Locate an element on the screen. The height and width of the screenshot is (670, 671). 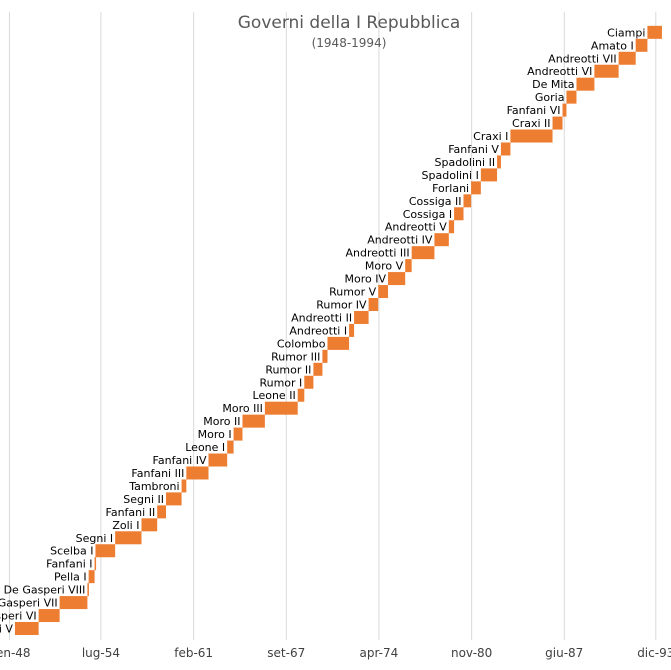
gov-label: Colombo is located at coordinates (301, 343).